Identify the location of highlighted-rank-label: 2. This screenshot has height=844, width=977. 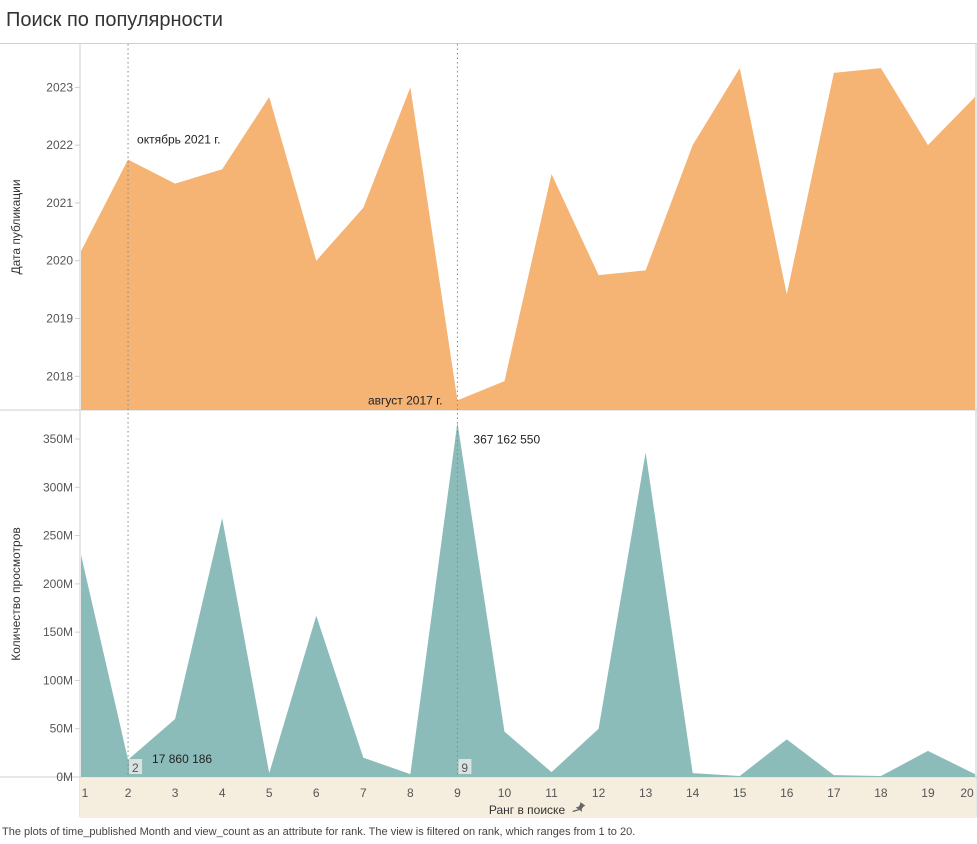
(135, 768).